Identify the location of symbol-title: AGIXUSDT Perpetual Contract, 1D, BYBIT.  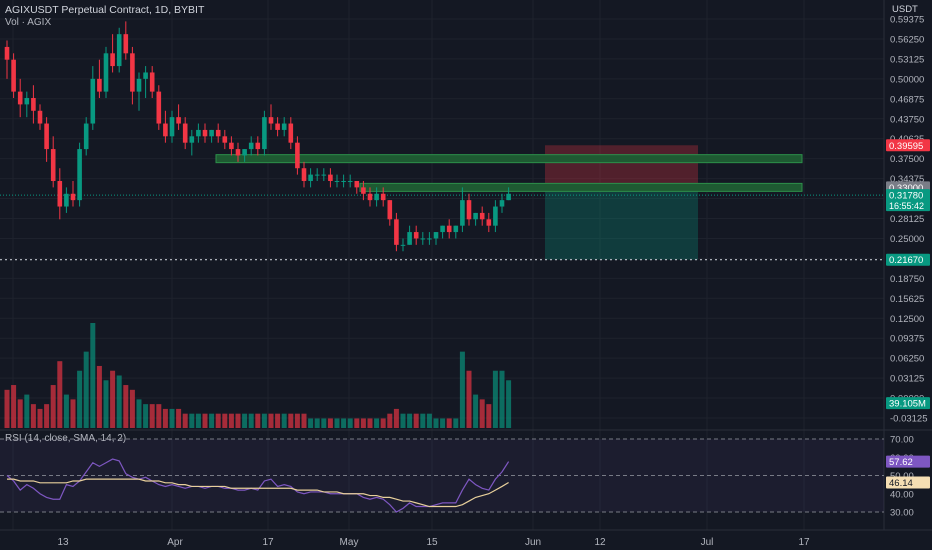
(105, 10).